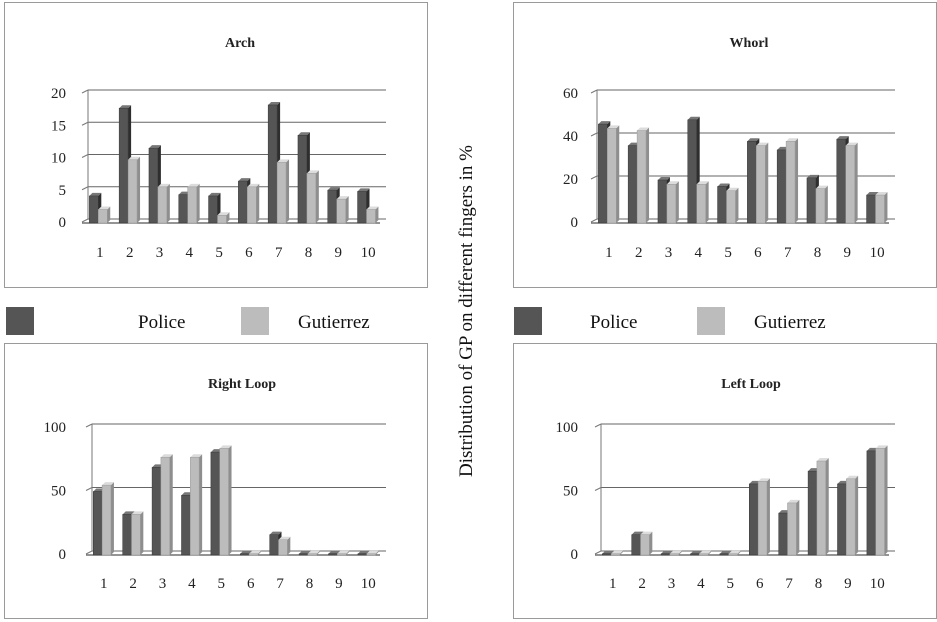 The height and width of the screenshot is (622, 937). I want to click on legend-label-gutierrez-left: Gutierrez, so click(334, 322).